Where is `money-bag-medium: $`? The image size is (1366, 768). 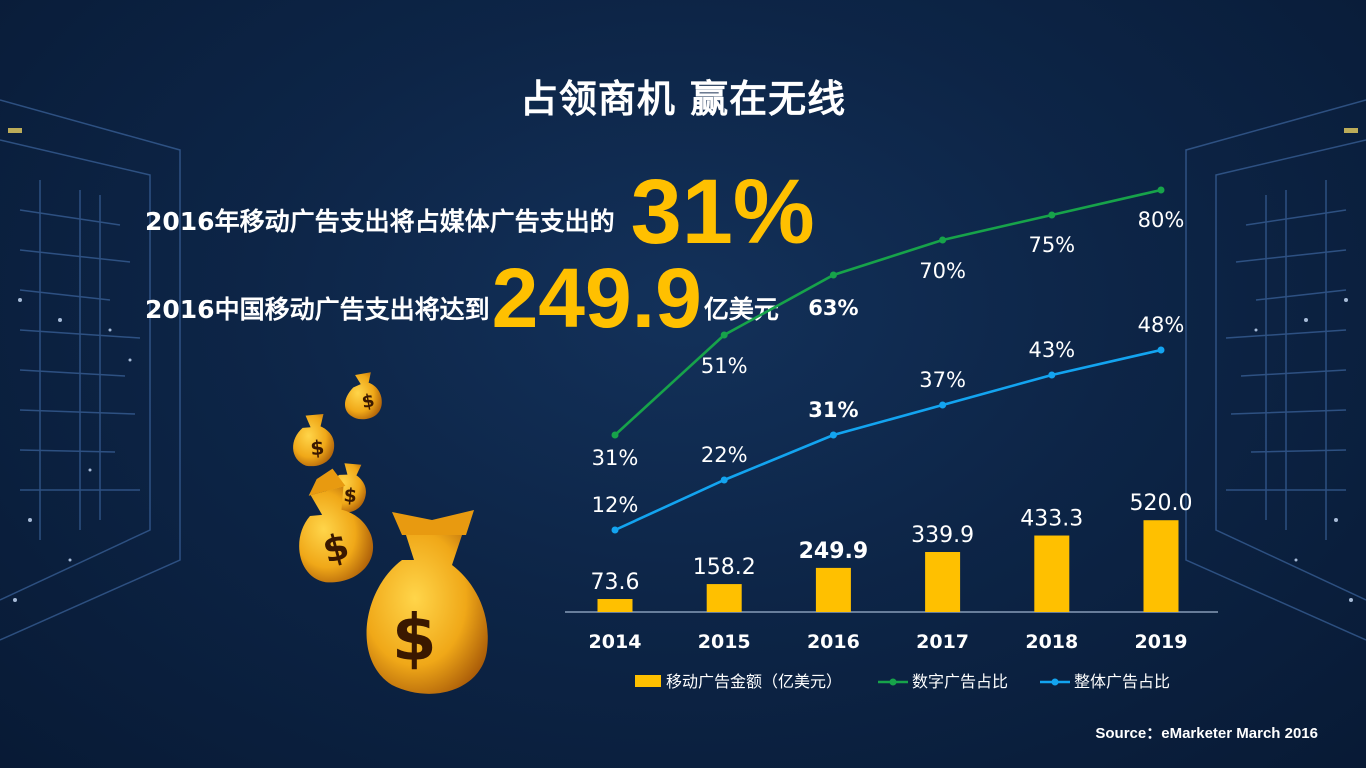 money-bag-medium: $ is located at coordinates (336, 525).